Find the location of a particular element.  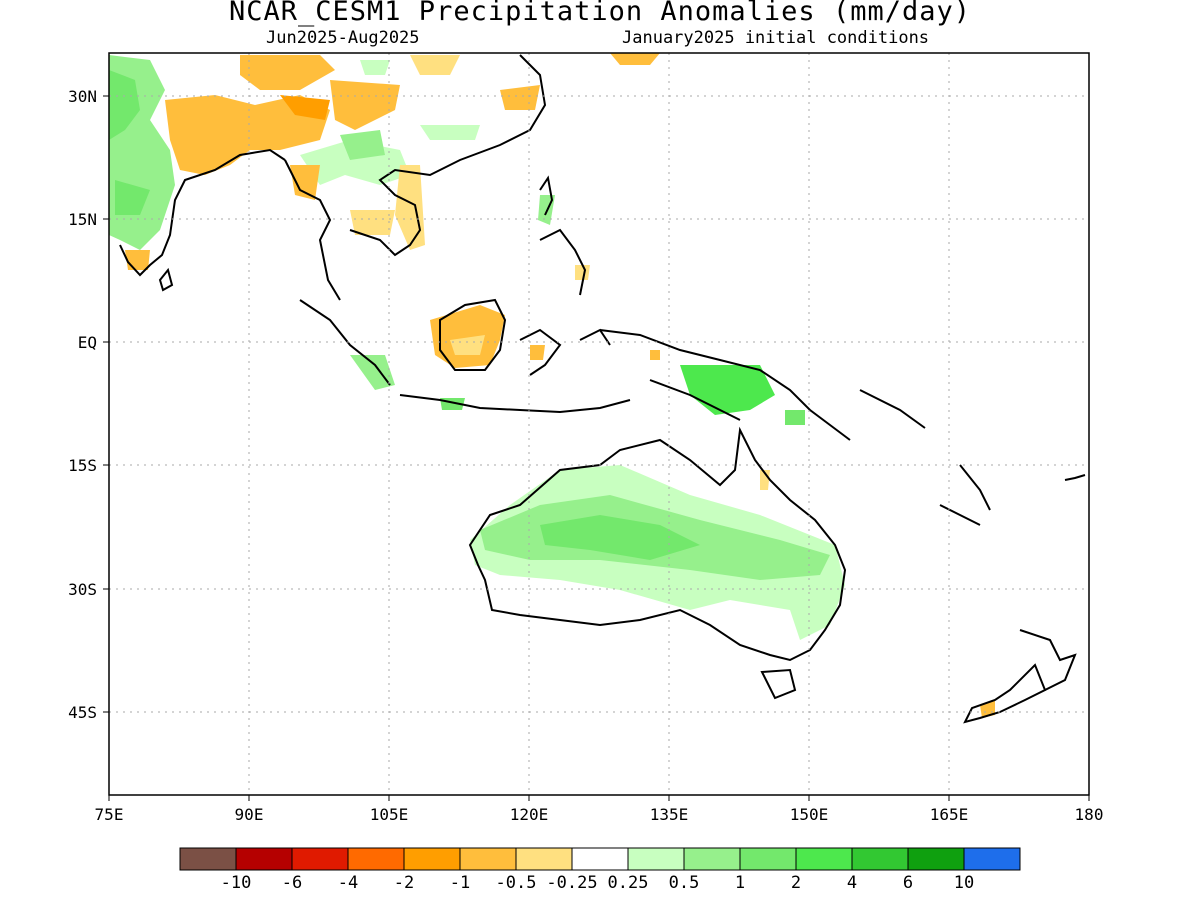

colorbar: -10 -6 -4 -2 -1 -0.5 -0.25 0.25 0.5 1 2 4 6 10 is located at coordinates (600, 870).